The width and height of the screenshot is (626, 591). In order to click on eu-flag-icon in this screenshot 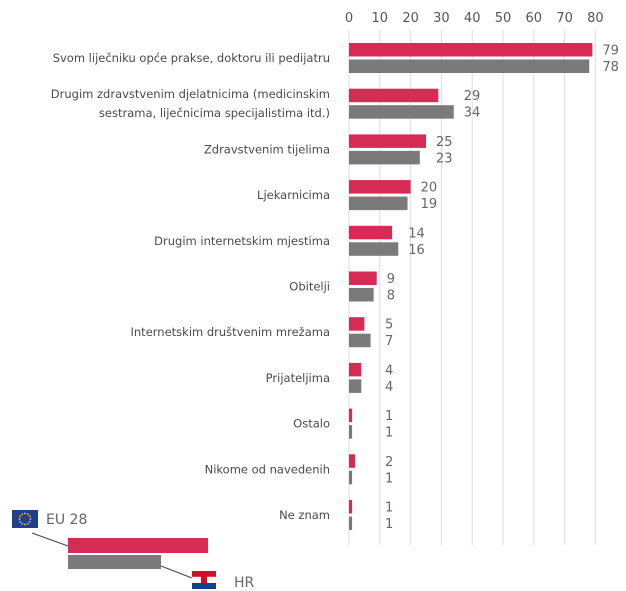, I will do `click(25, 519)`.